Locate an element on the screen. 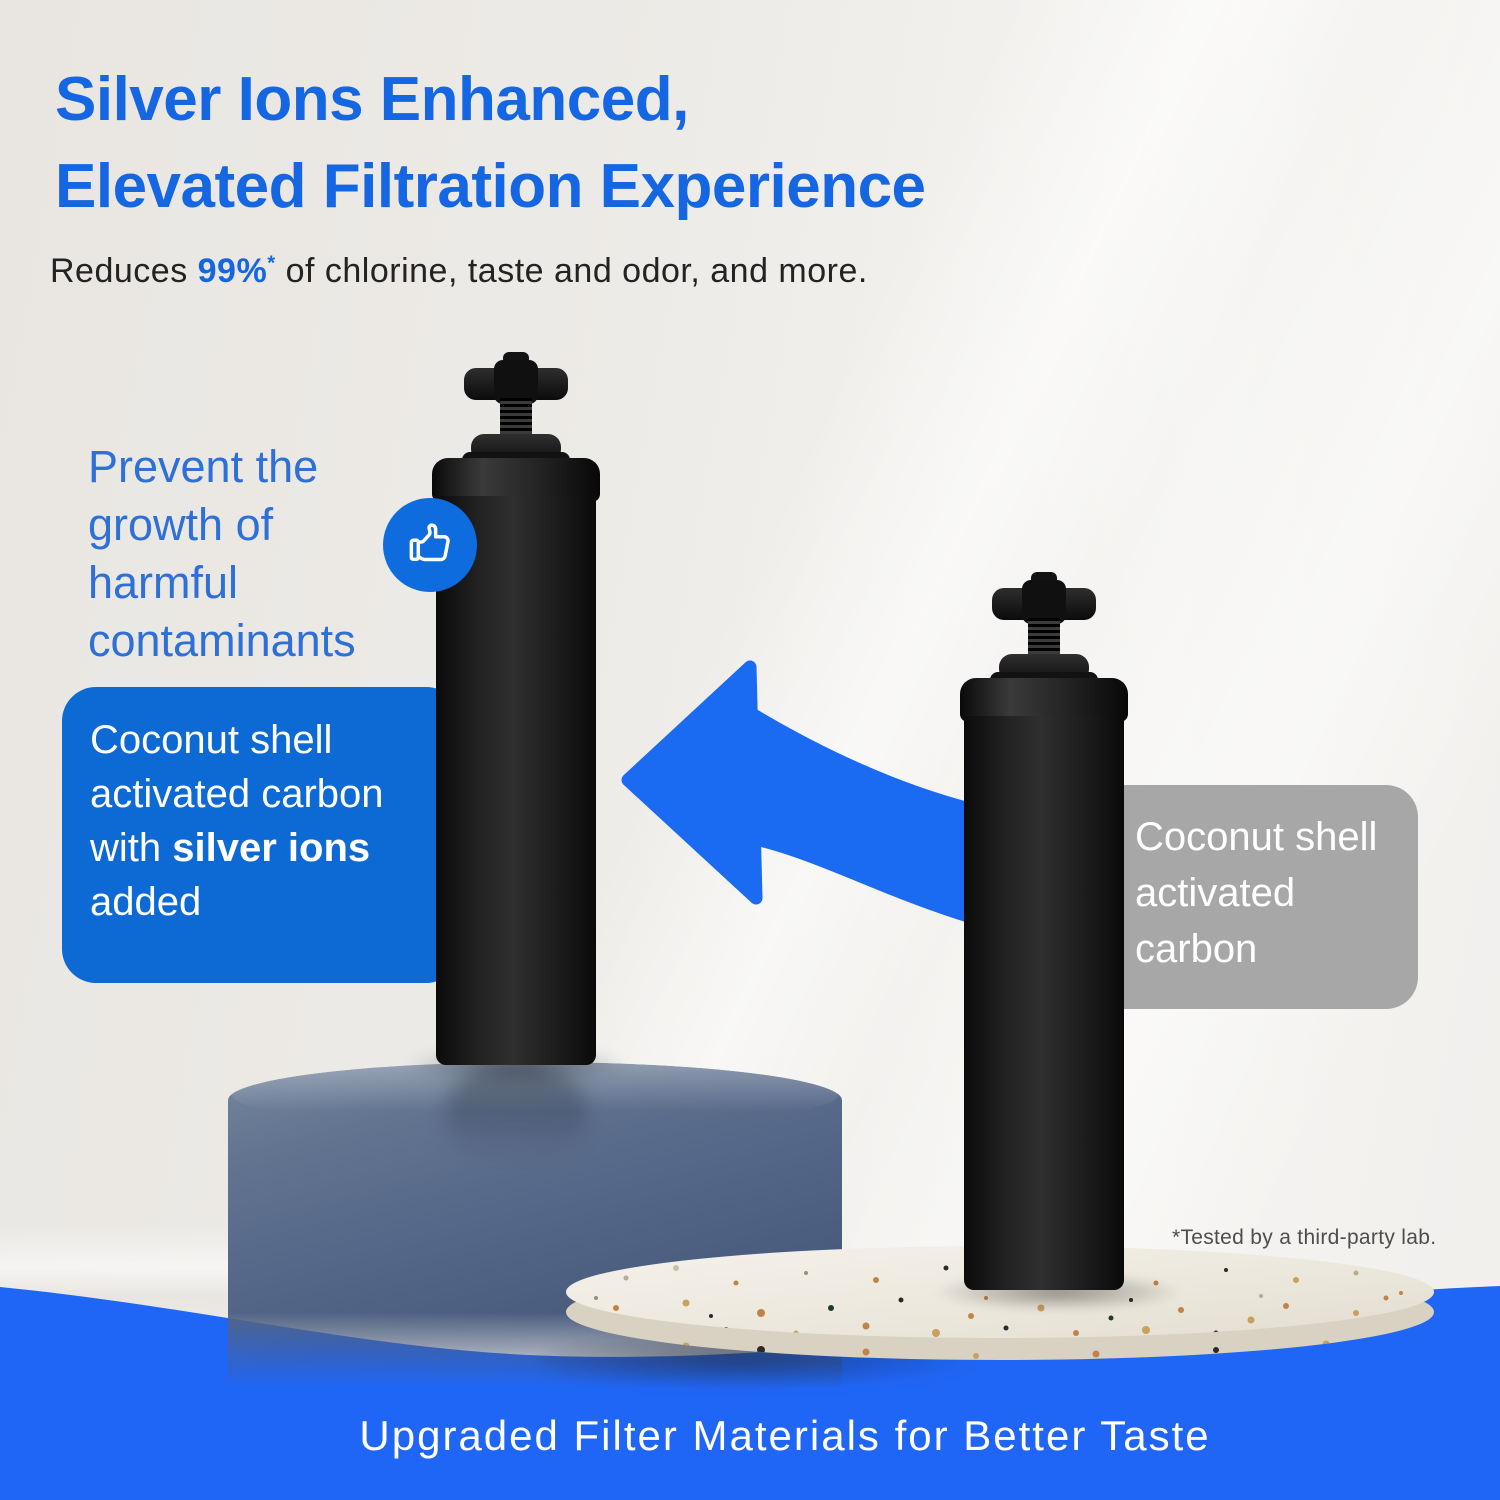  thumbs-up-badge is located at coordinates (430, 545).